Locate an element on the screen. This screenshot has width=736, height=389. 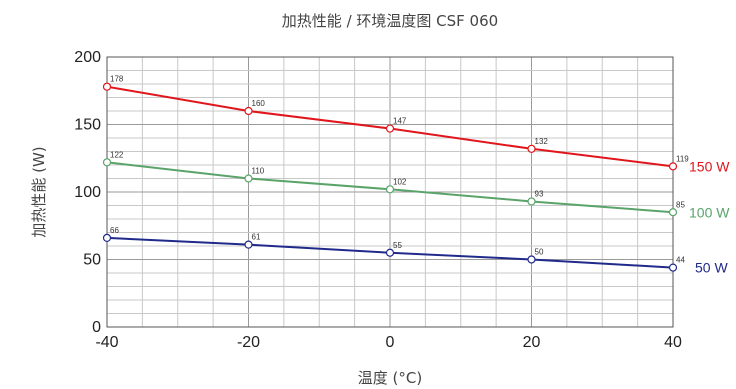
data-label: 122 is located at coordinates (117, 154).